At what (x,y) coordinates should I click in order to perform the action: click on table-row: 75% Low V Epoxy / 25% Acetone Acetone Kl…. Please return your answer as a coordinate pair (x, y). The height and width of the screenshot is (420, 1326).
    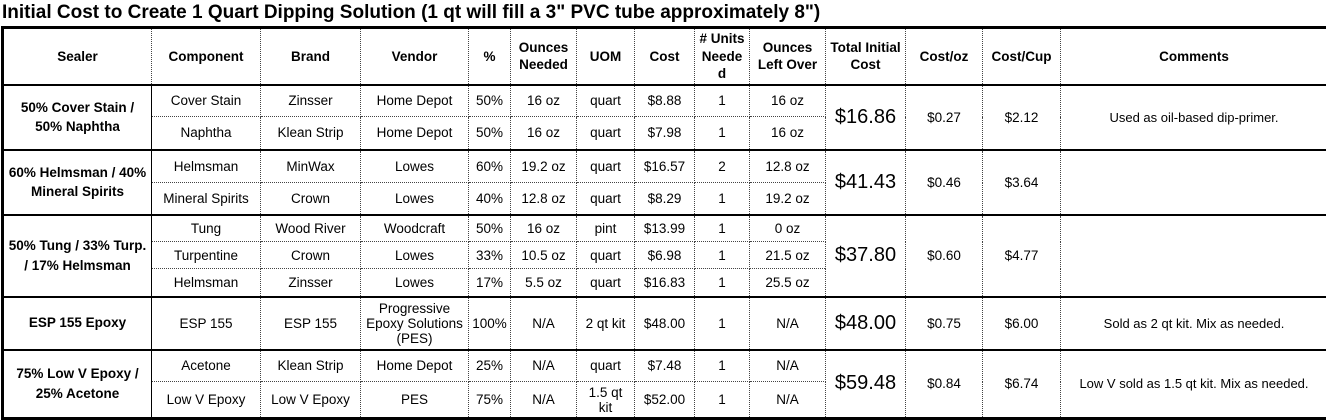
    Looking at the image, I should click on (664, 366).